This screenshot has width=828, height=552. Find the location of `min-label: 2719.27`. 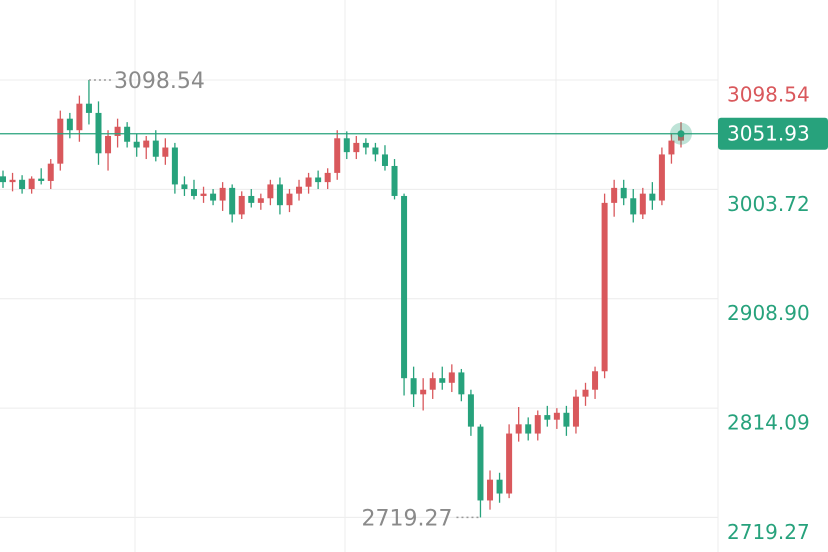

min-label: 2719.27 is located at coordinates (406, 518).